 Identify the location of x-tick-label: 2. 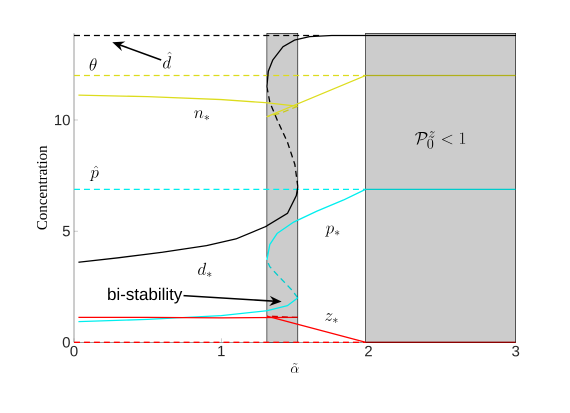
(368, 351).